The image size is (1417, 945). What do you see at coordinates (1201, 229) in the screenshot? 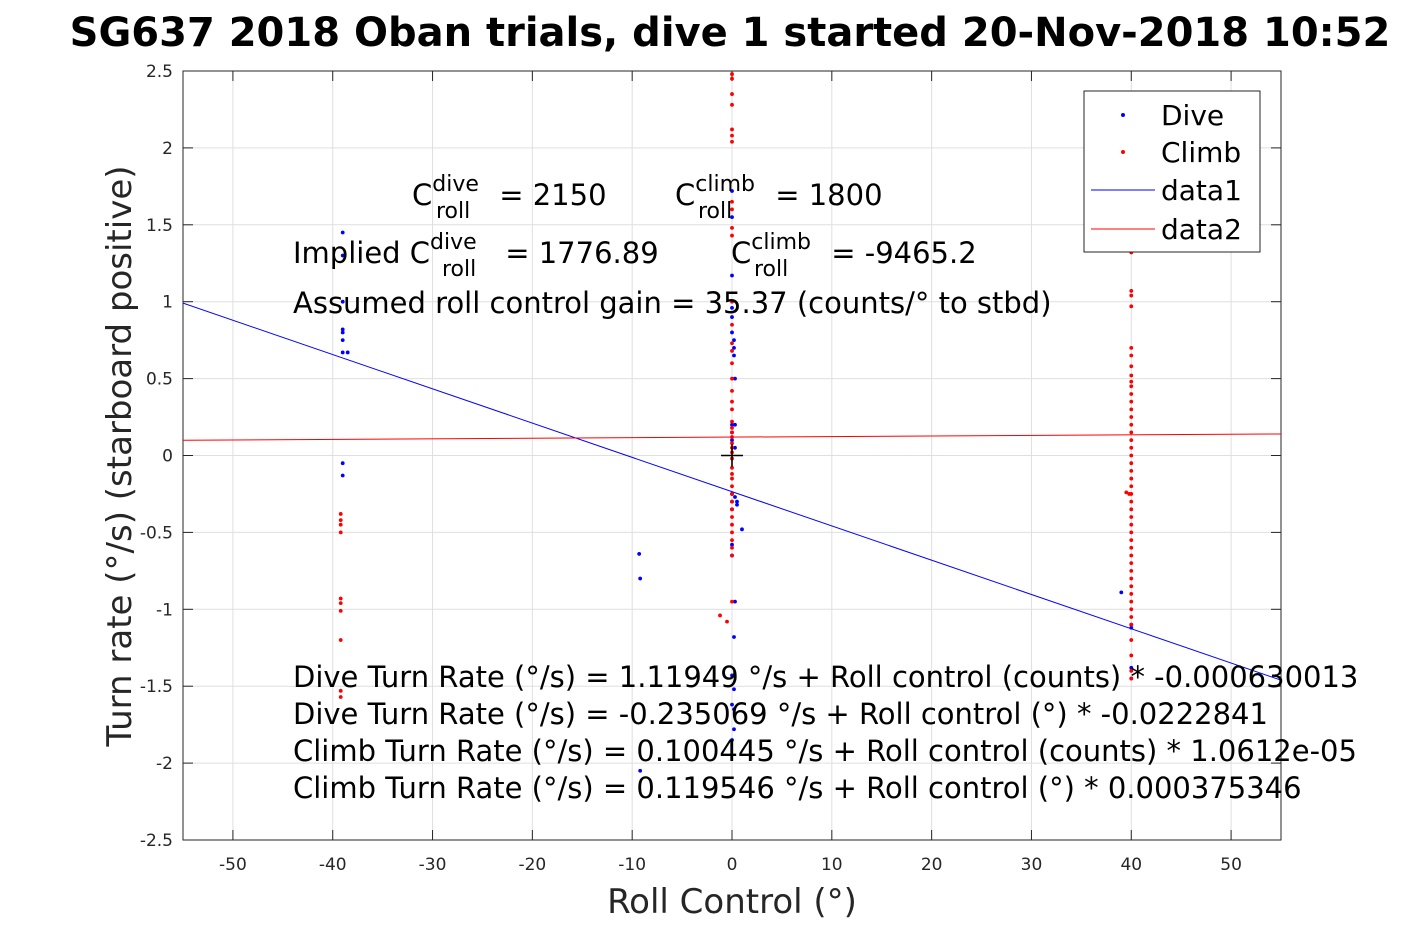
I see `legend-data2-label: data2` at bounding box center [1201, 229].